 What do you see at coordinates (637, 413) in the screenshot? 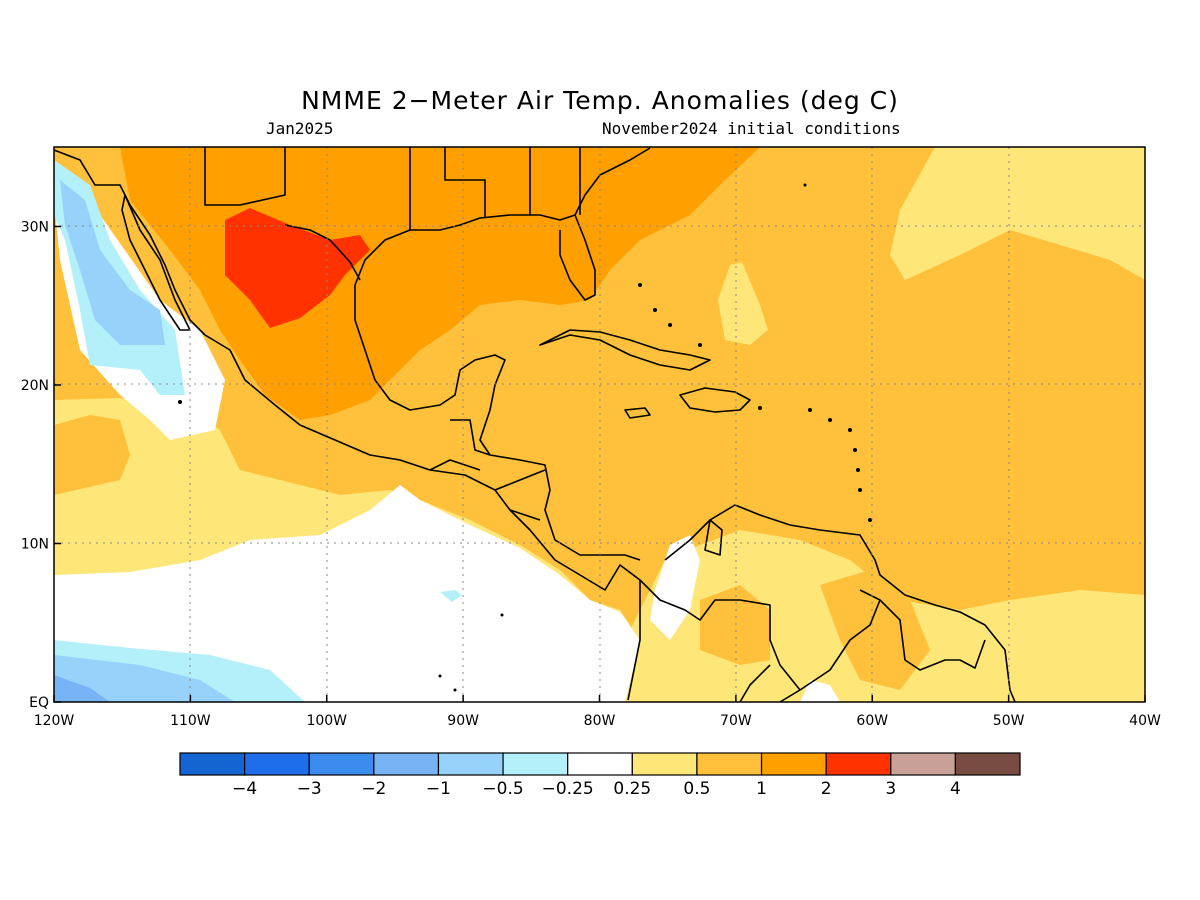
I see `jamaica` at bounding box center [637, 413].